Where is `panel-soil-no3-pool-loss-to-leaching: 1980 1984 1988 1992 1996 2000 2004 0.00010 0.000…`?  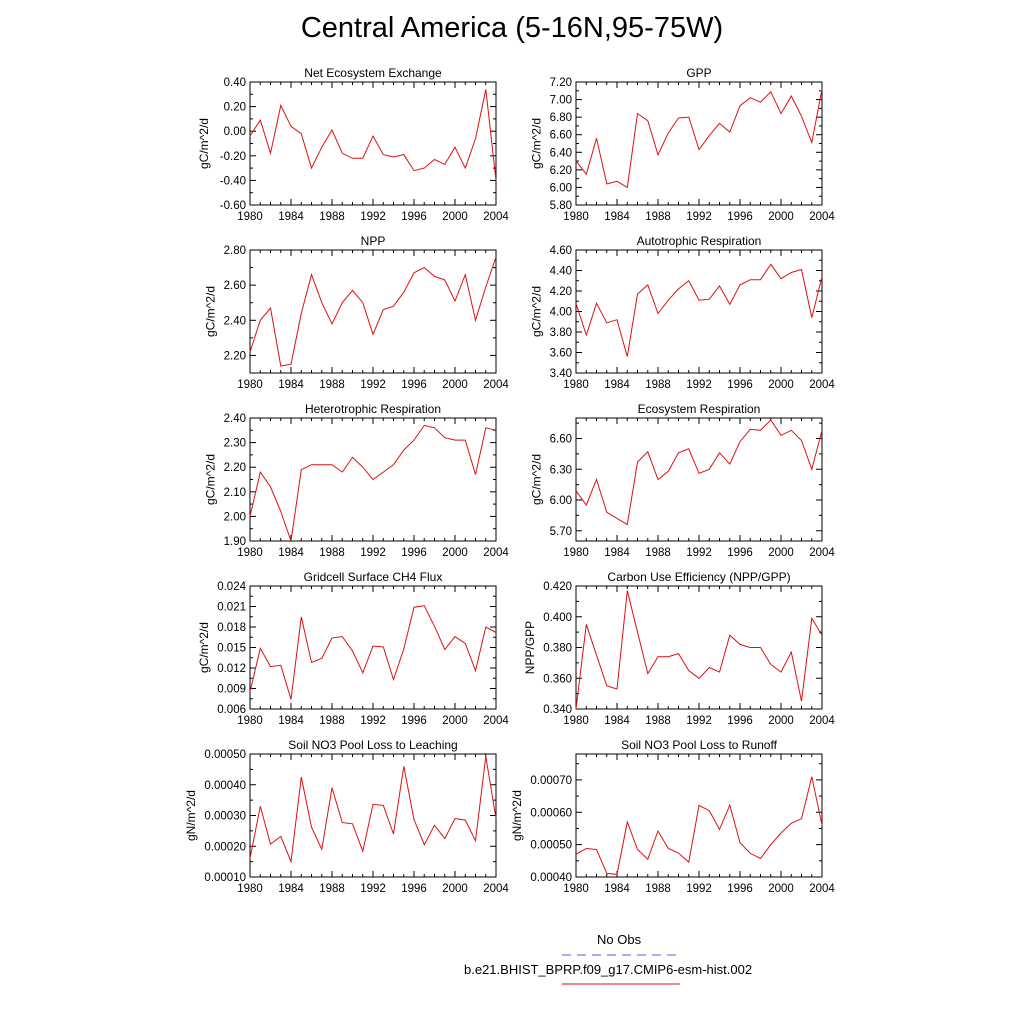
panel-soil-no3-pool-loss-to-leaching: 1980 1984 1988 1992 1996 2000 2004 0.00010 0.000… is located at coordinates (346, 816).